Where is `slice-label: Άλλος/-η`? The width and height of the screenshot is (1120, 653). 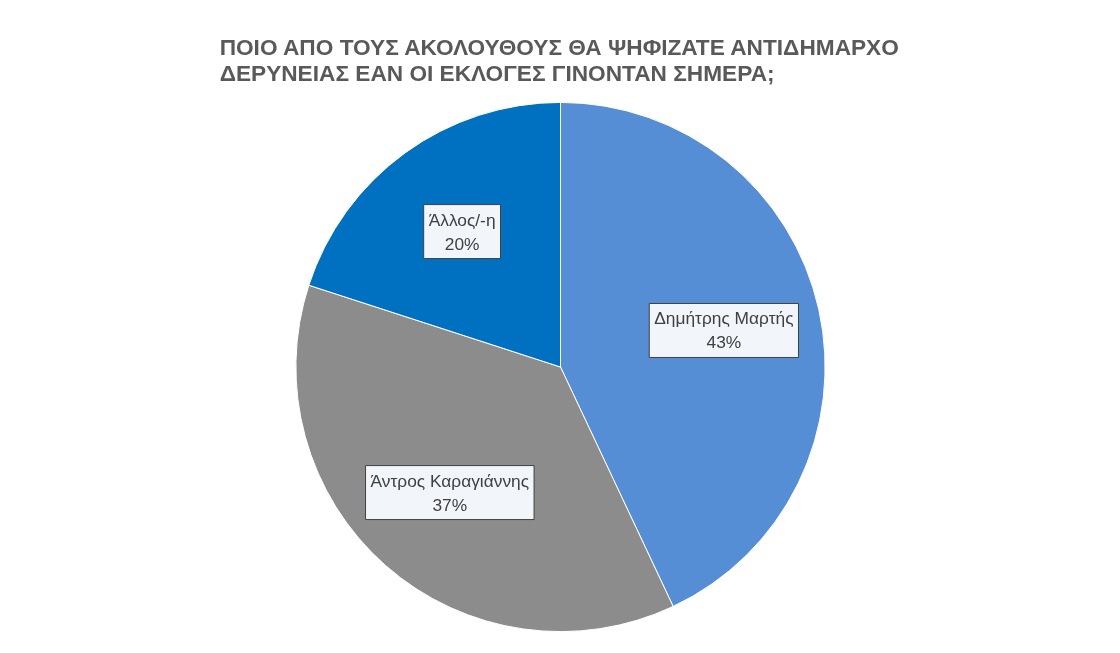 slice-label: Άλλος/-η is located at coordinates (462, 219).